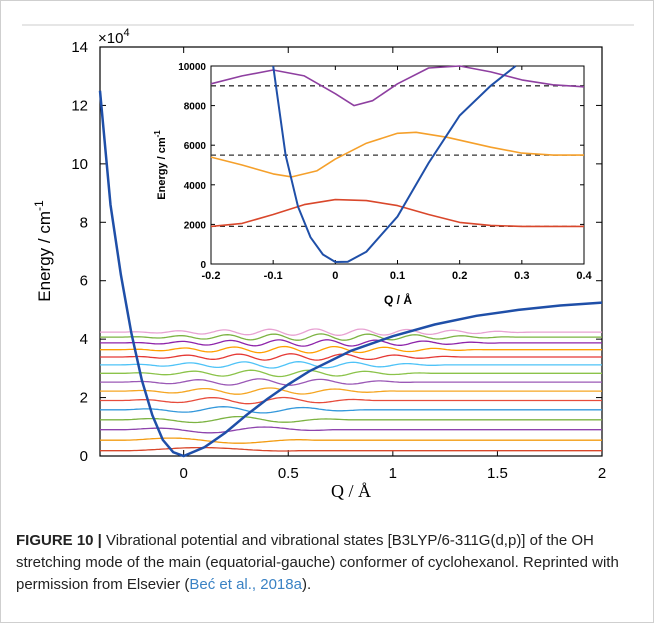 The width and height of the screenshot is (654, 623). Describe the element at coordinates (192, 67) in the screenshot. I see `inset-y-tick-label: 10000` at that location.